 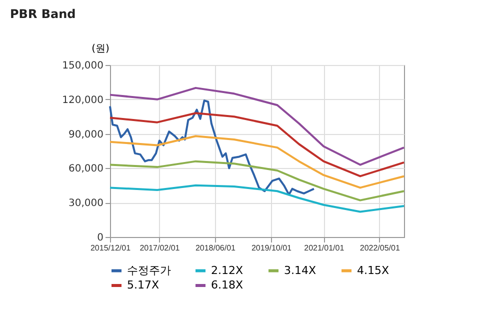 I want to click on x-tick-label: 2015/12/01, so click(x=111, y=248).